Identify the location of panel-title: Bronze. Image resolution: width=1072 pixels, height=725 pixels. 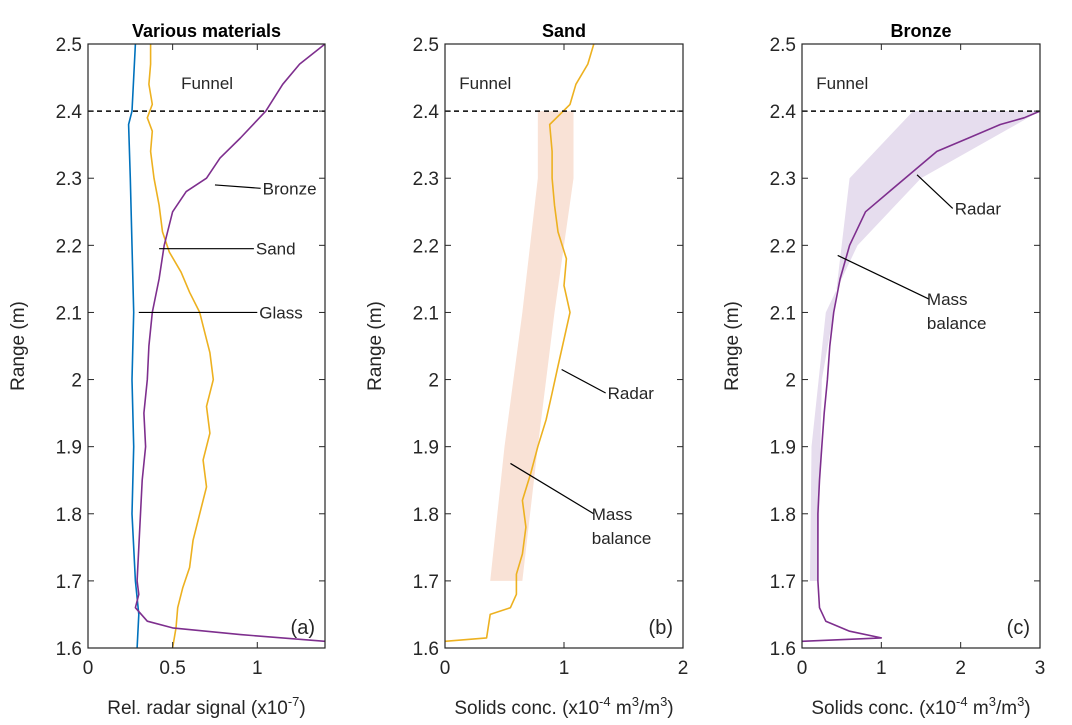
(920, 31).